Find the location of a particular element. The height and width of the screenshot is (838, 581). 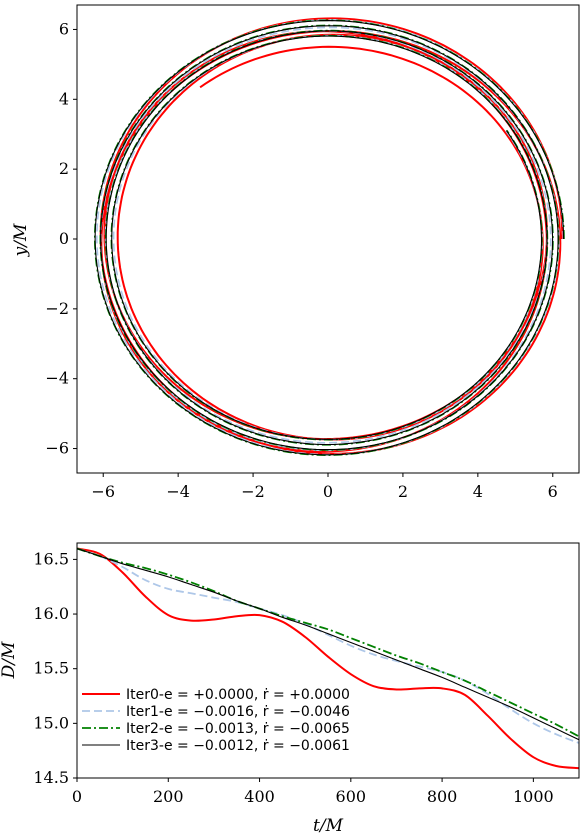

separation-x-tick-label: 200 is located at coordinates (168, 796).